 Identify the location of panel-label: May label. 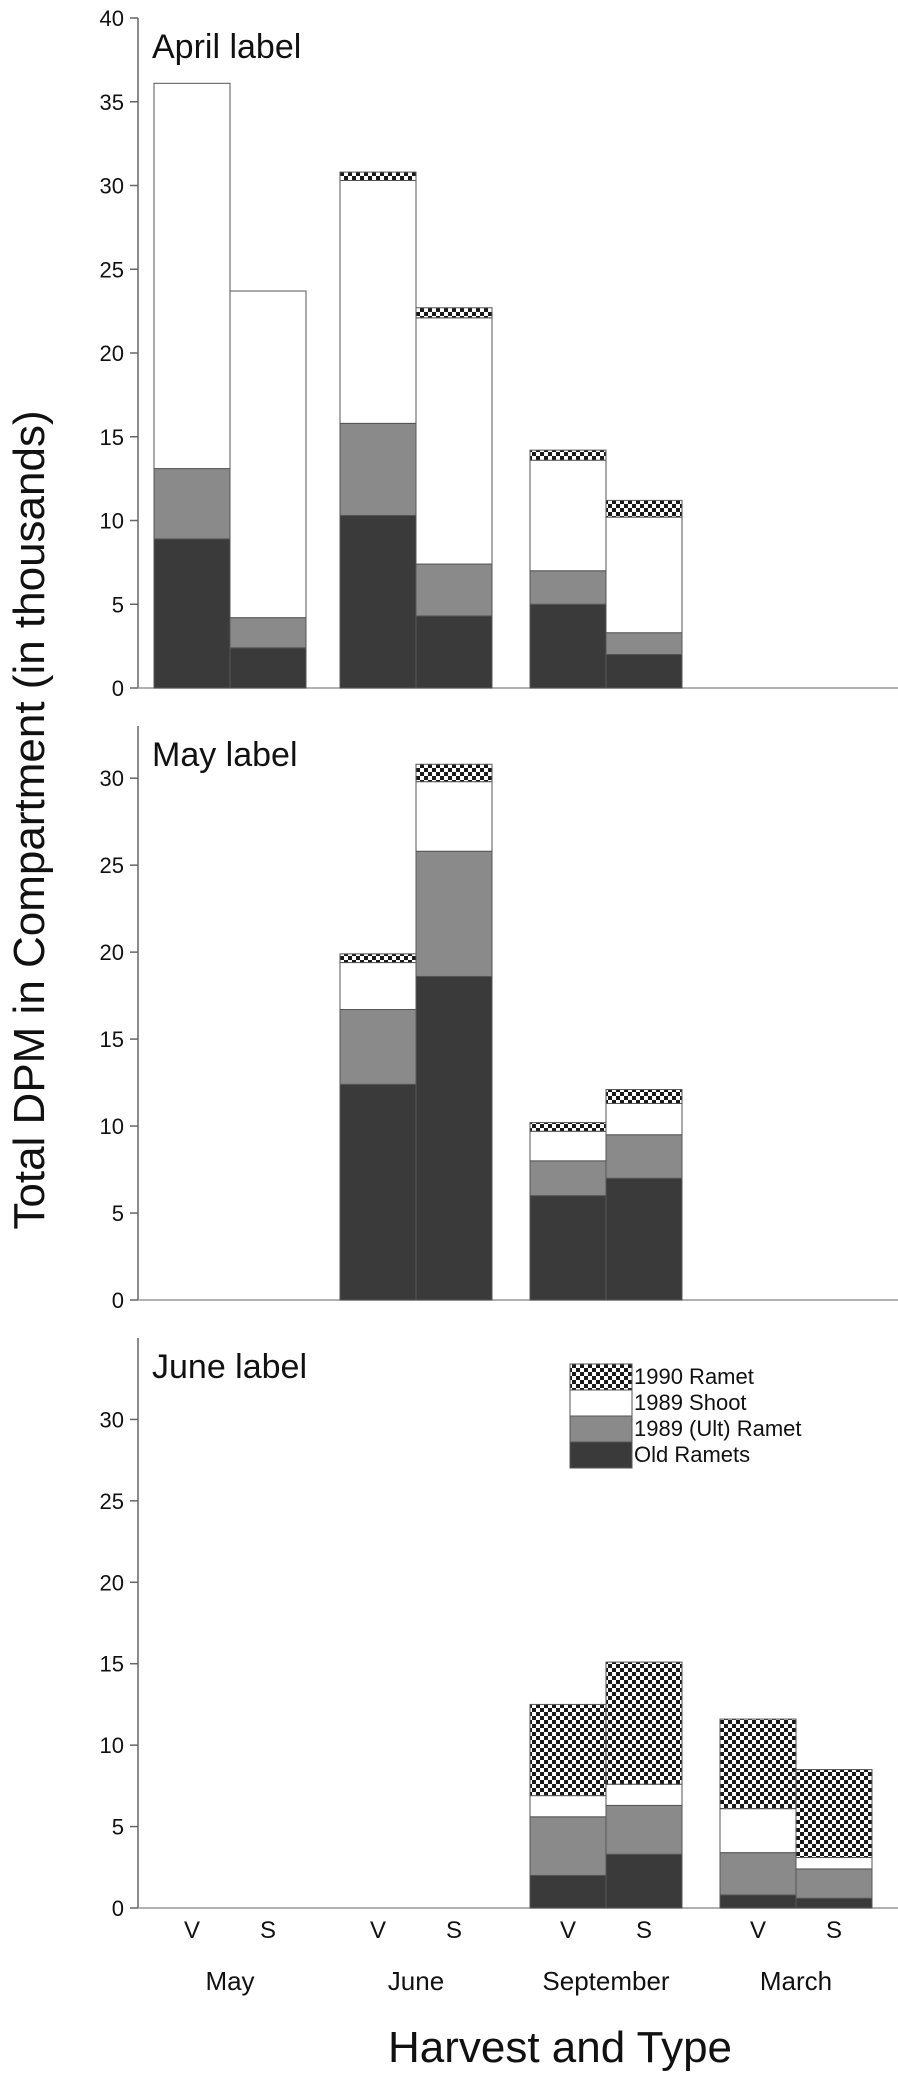
(225, 755).